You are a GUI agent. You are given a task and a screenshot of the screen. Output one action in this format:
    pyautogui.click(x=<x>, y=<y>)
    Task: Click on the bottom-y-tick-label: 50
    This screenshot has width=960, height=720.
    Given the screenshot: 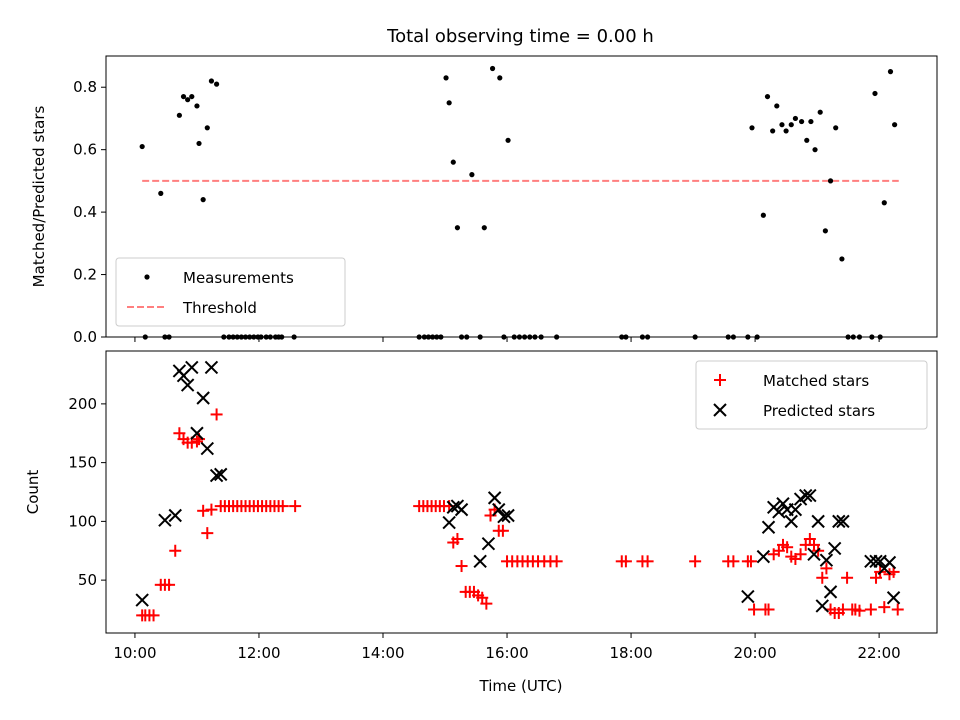 What is the action you would take?
    pyautogui.click(x=87, y=580)
    